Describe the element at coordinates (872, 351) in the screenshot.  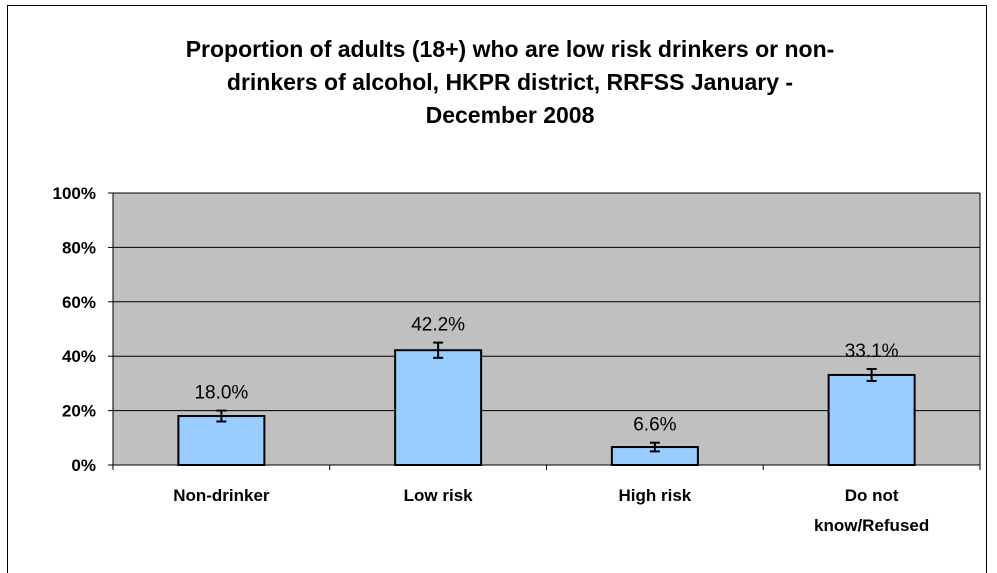
I see `data-label-3: 33.1%` at that location.